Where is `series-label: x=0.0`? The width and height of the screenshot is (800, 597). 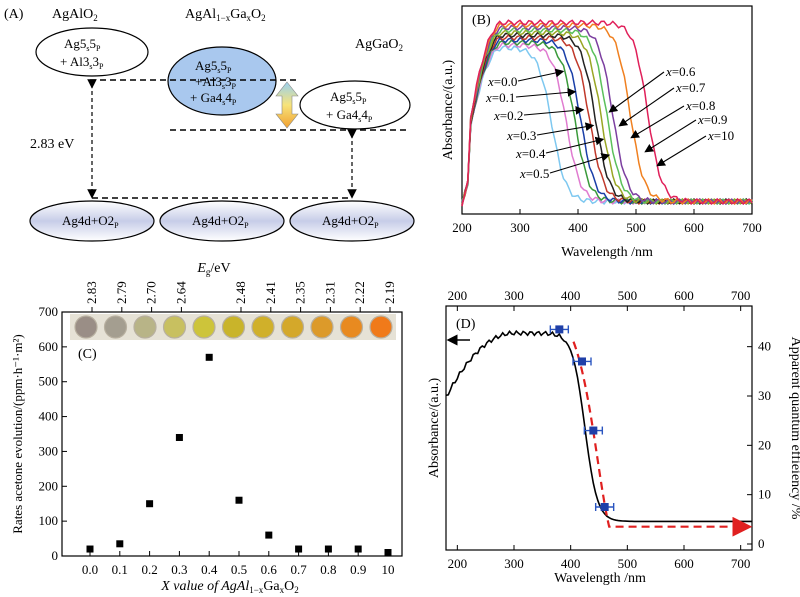 series-label: x=0.0 is located at coordinates (502, 81).